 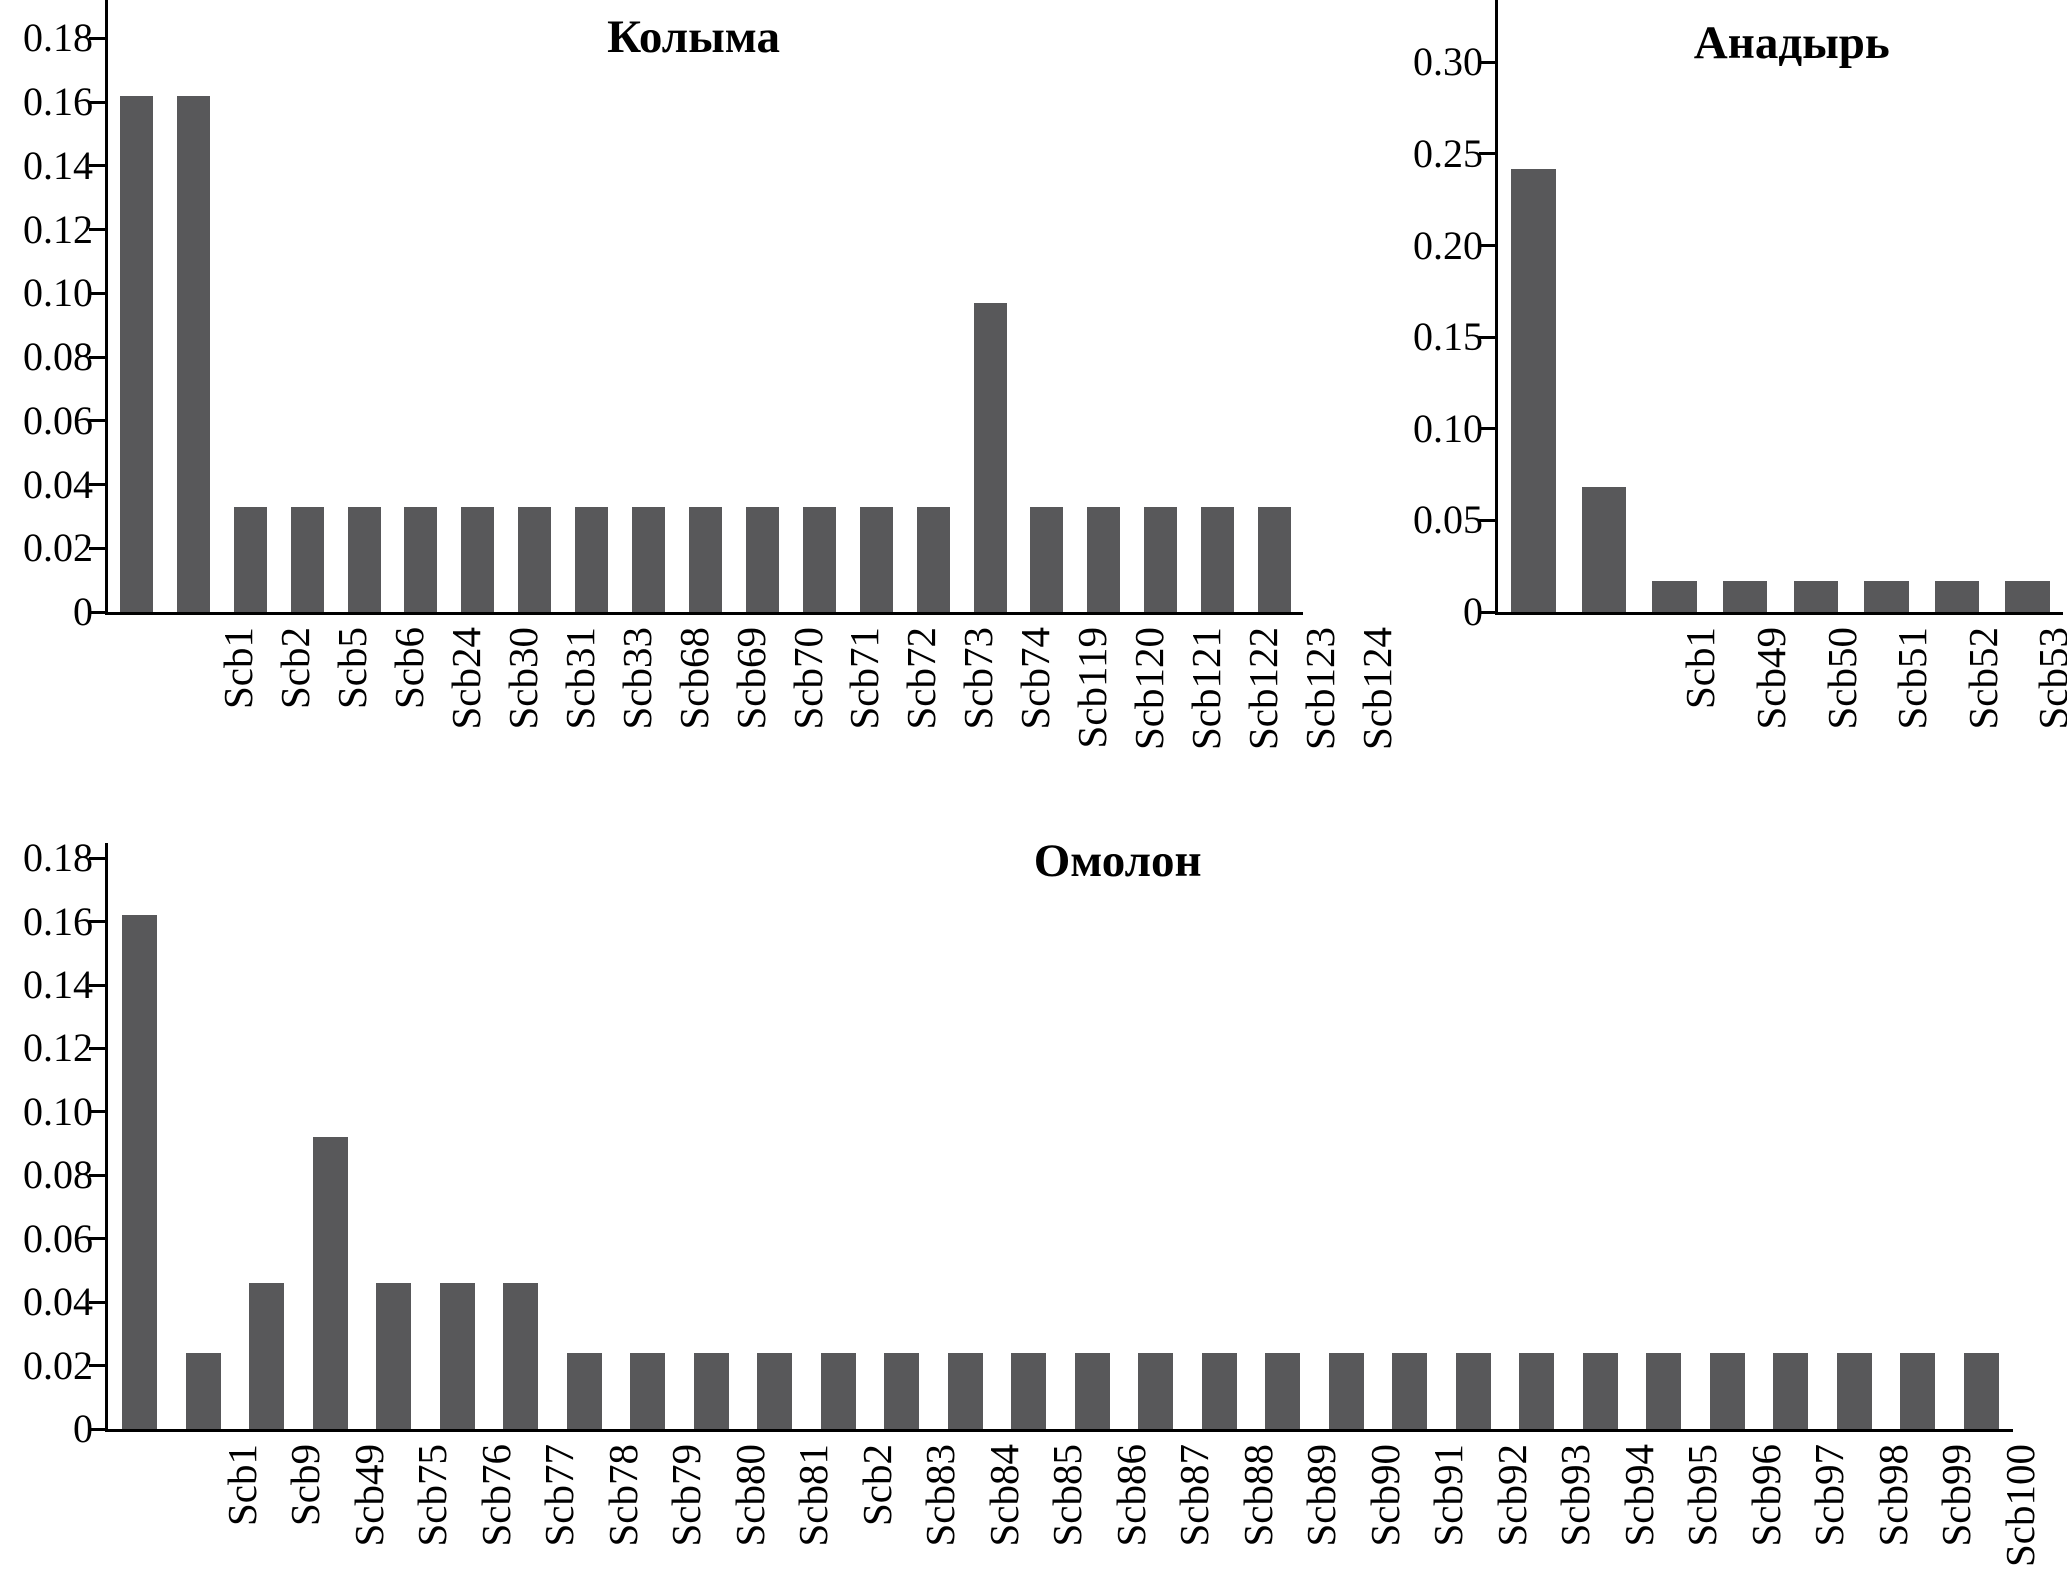 I want to click on x-tick-slot: Scb93, so click(x=1576, y=1515).